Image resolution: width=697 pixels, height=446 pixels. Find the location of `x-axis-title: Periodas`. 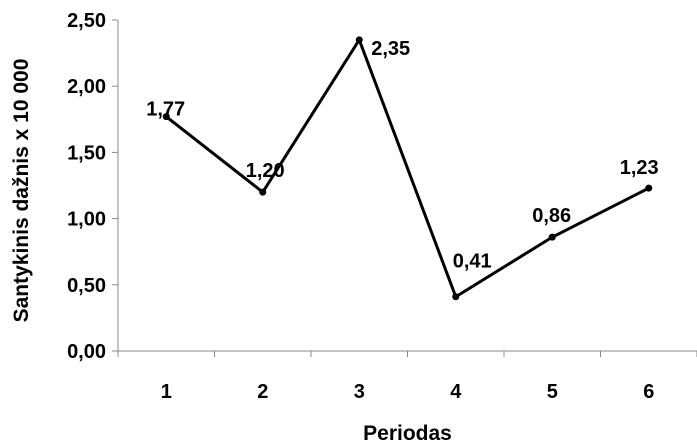

x-axis-title: Periodas is located at coordinates (407, 433).